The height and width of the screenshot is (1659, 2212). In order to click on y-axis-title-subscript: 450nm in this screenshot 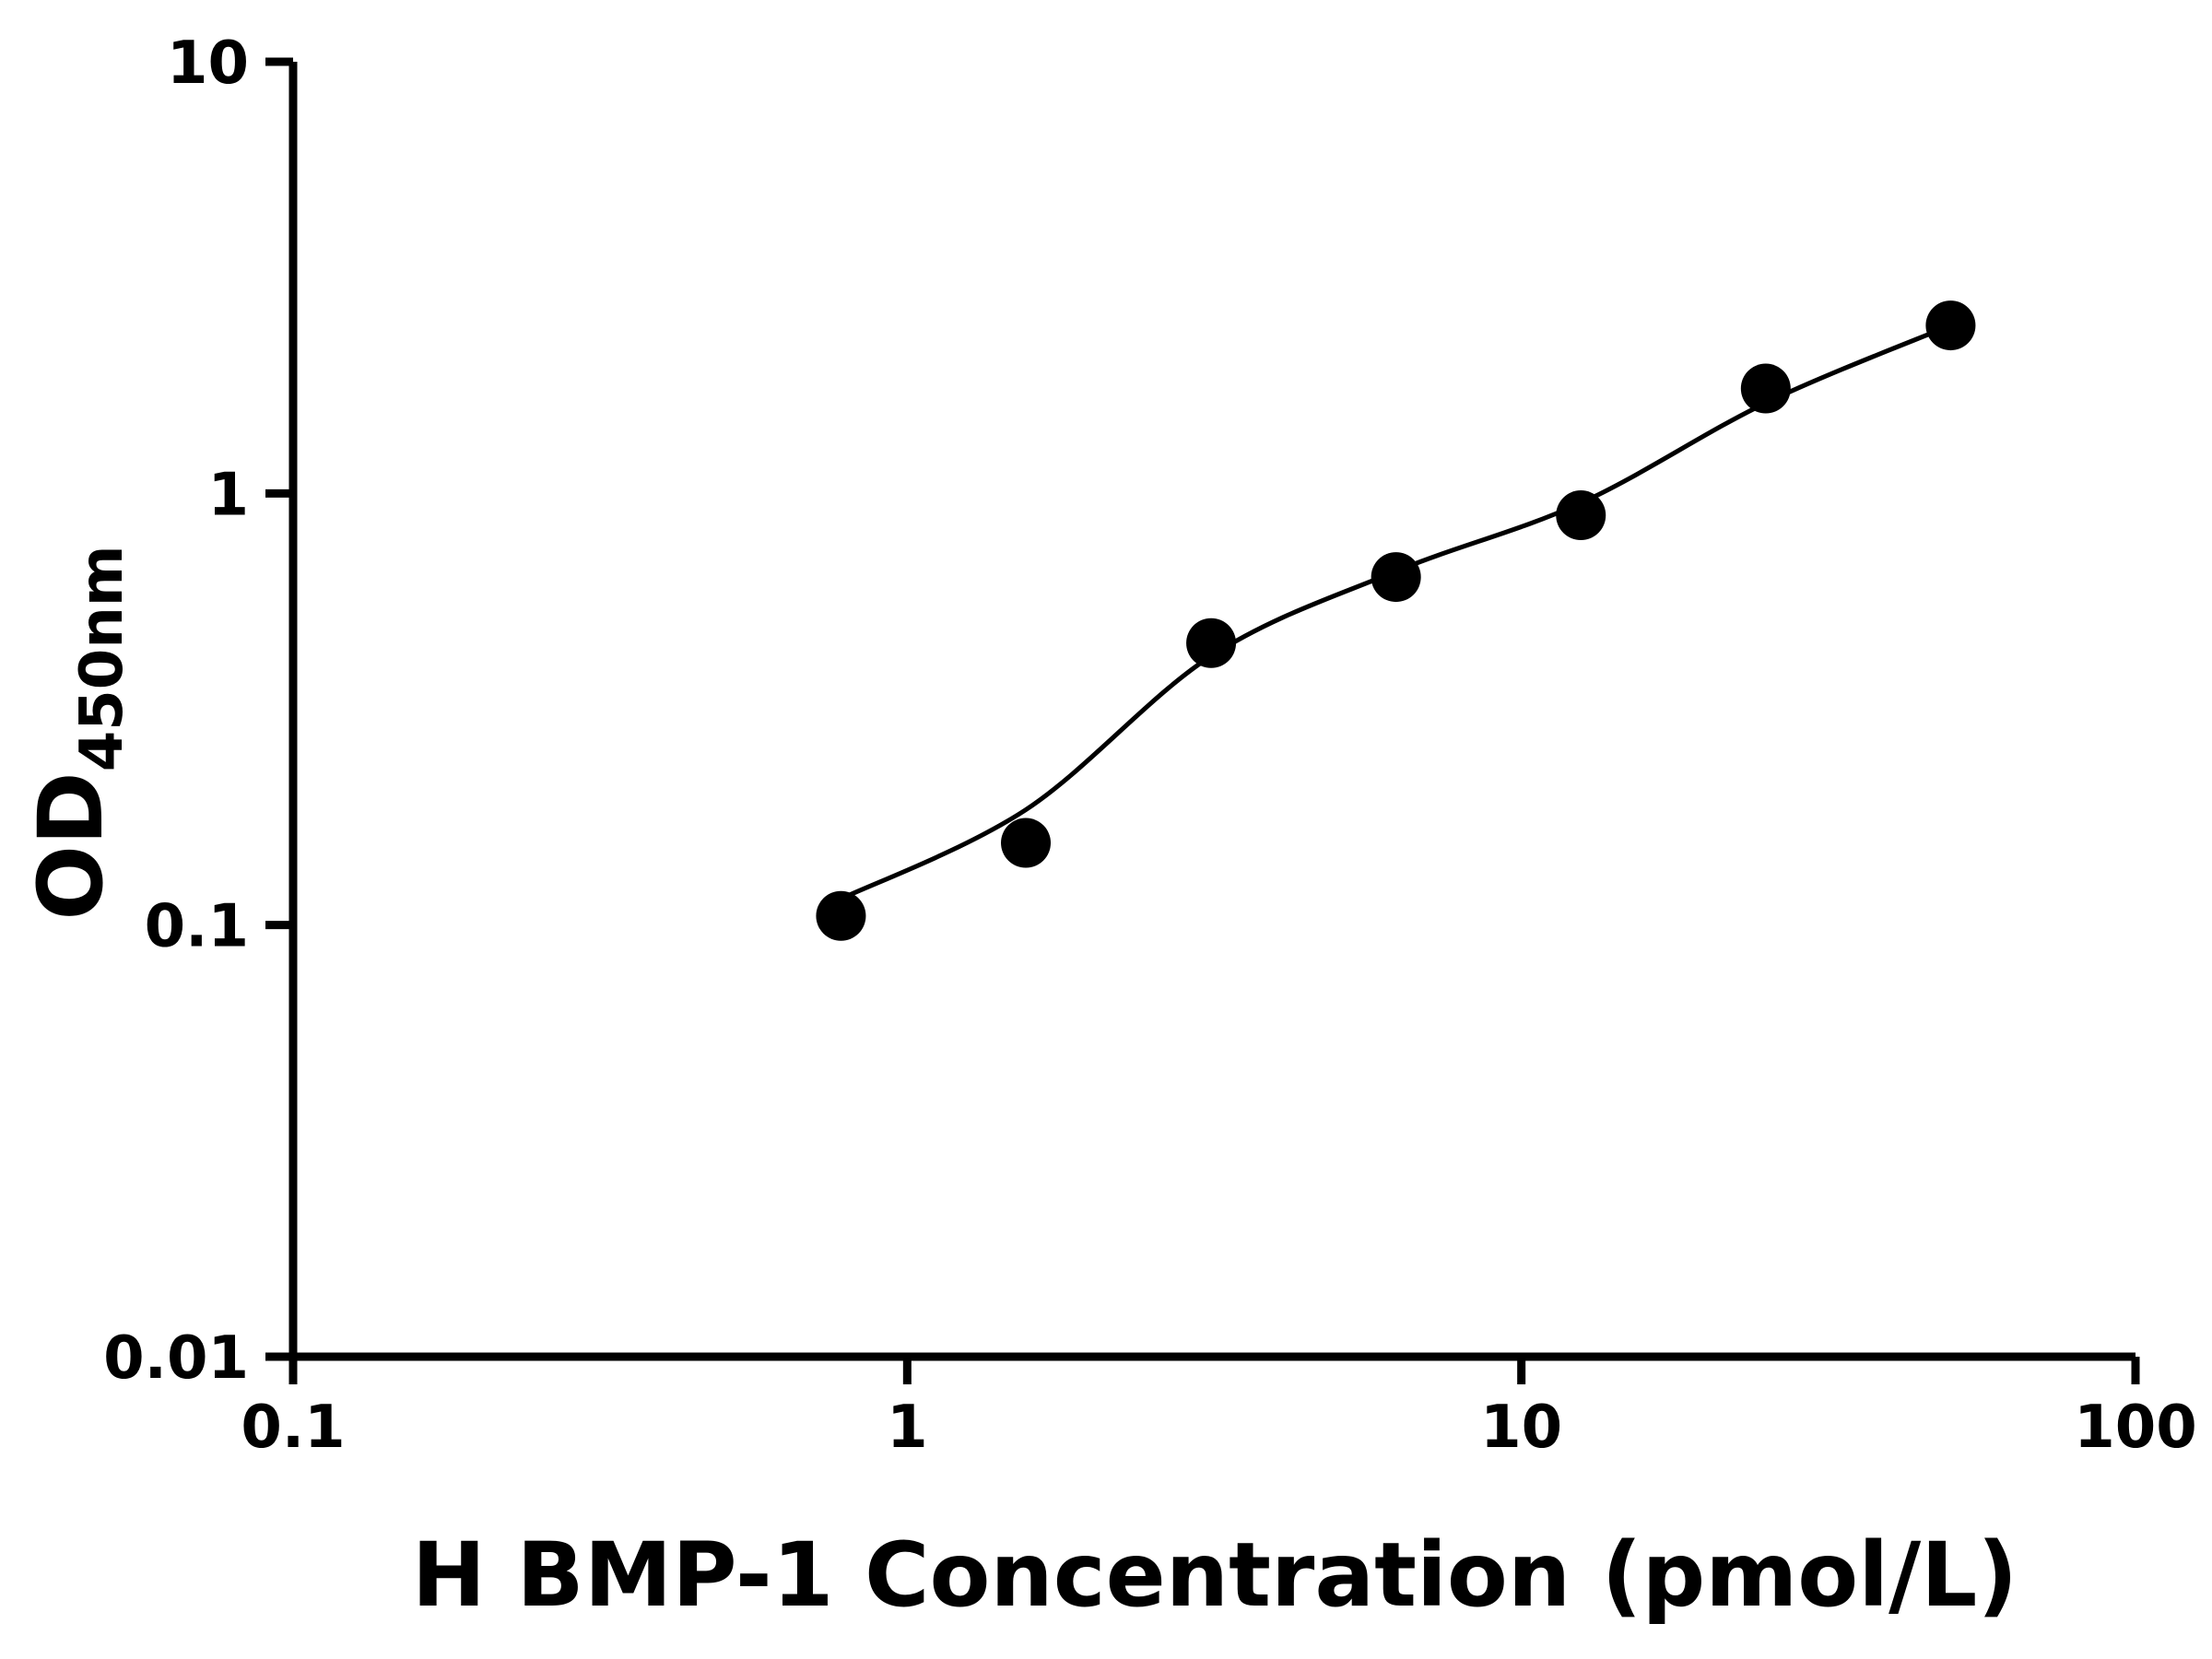, I will do `click(102, 658)`.